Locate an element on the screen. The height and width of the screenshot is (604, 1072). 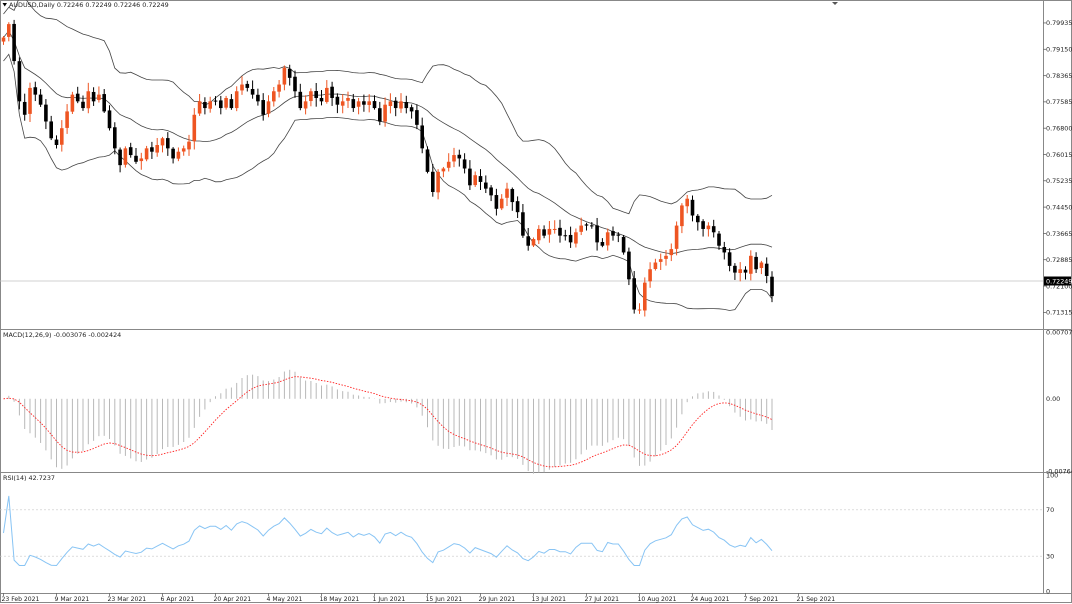
rsi-label: RSI(14) 42.7237 is located at coordinates (29, 478).